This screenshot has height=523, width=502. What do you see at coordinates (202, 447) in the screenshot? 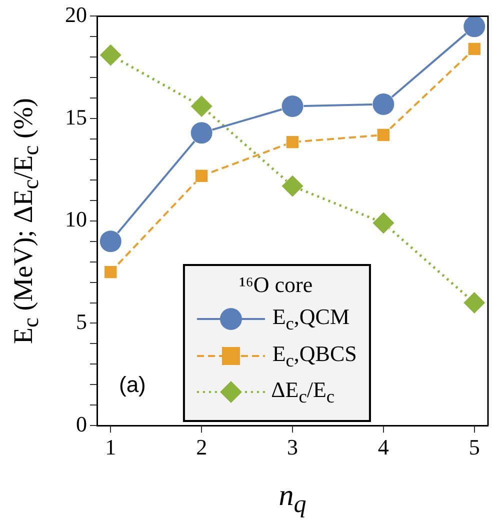
I see `x-tick-label: 2` at bounding box center [202, 447].